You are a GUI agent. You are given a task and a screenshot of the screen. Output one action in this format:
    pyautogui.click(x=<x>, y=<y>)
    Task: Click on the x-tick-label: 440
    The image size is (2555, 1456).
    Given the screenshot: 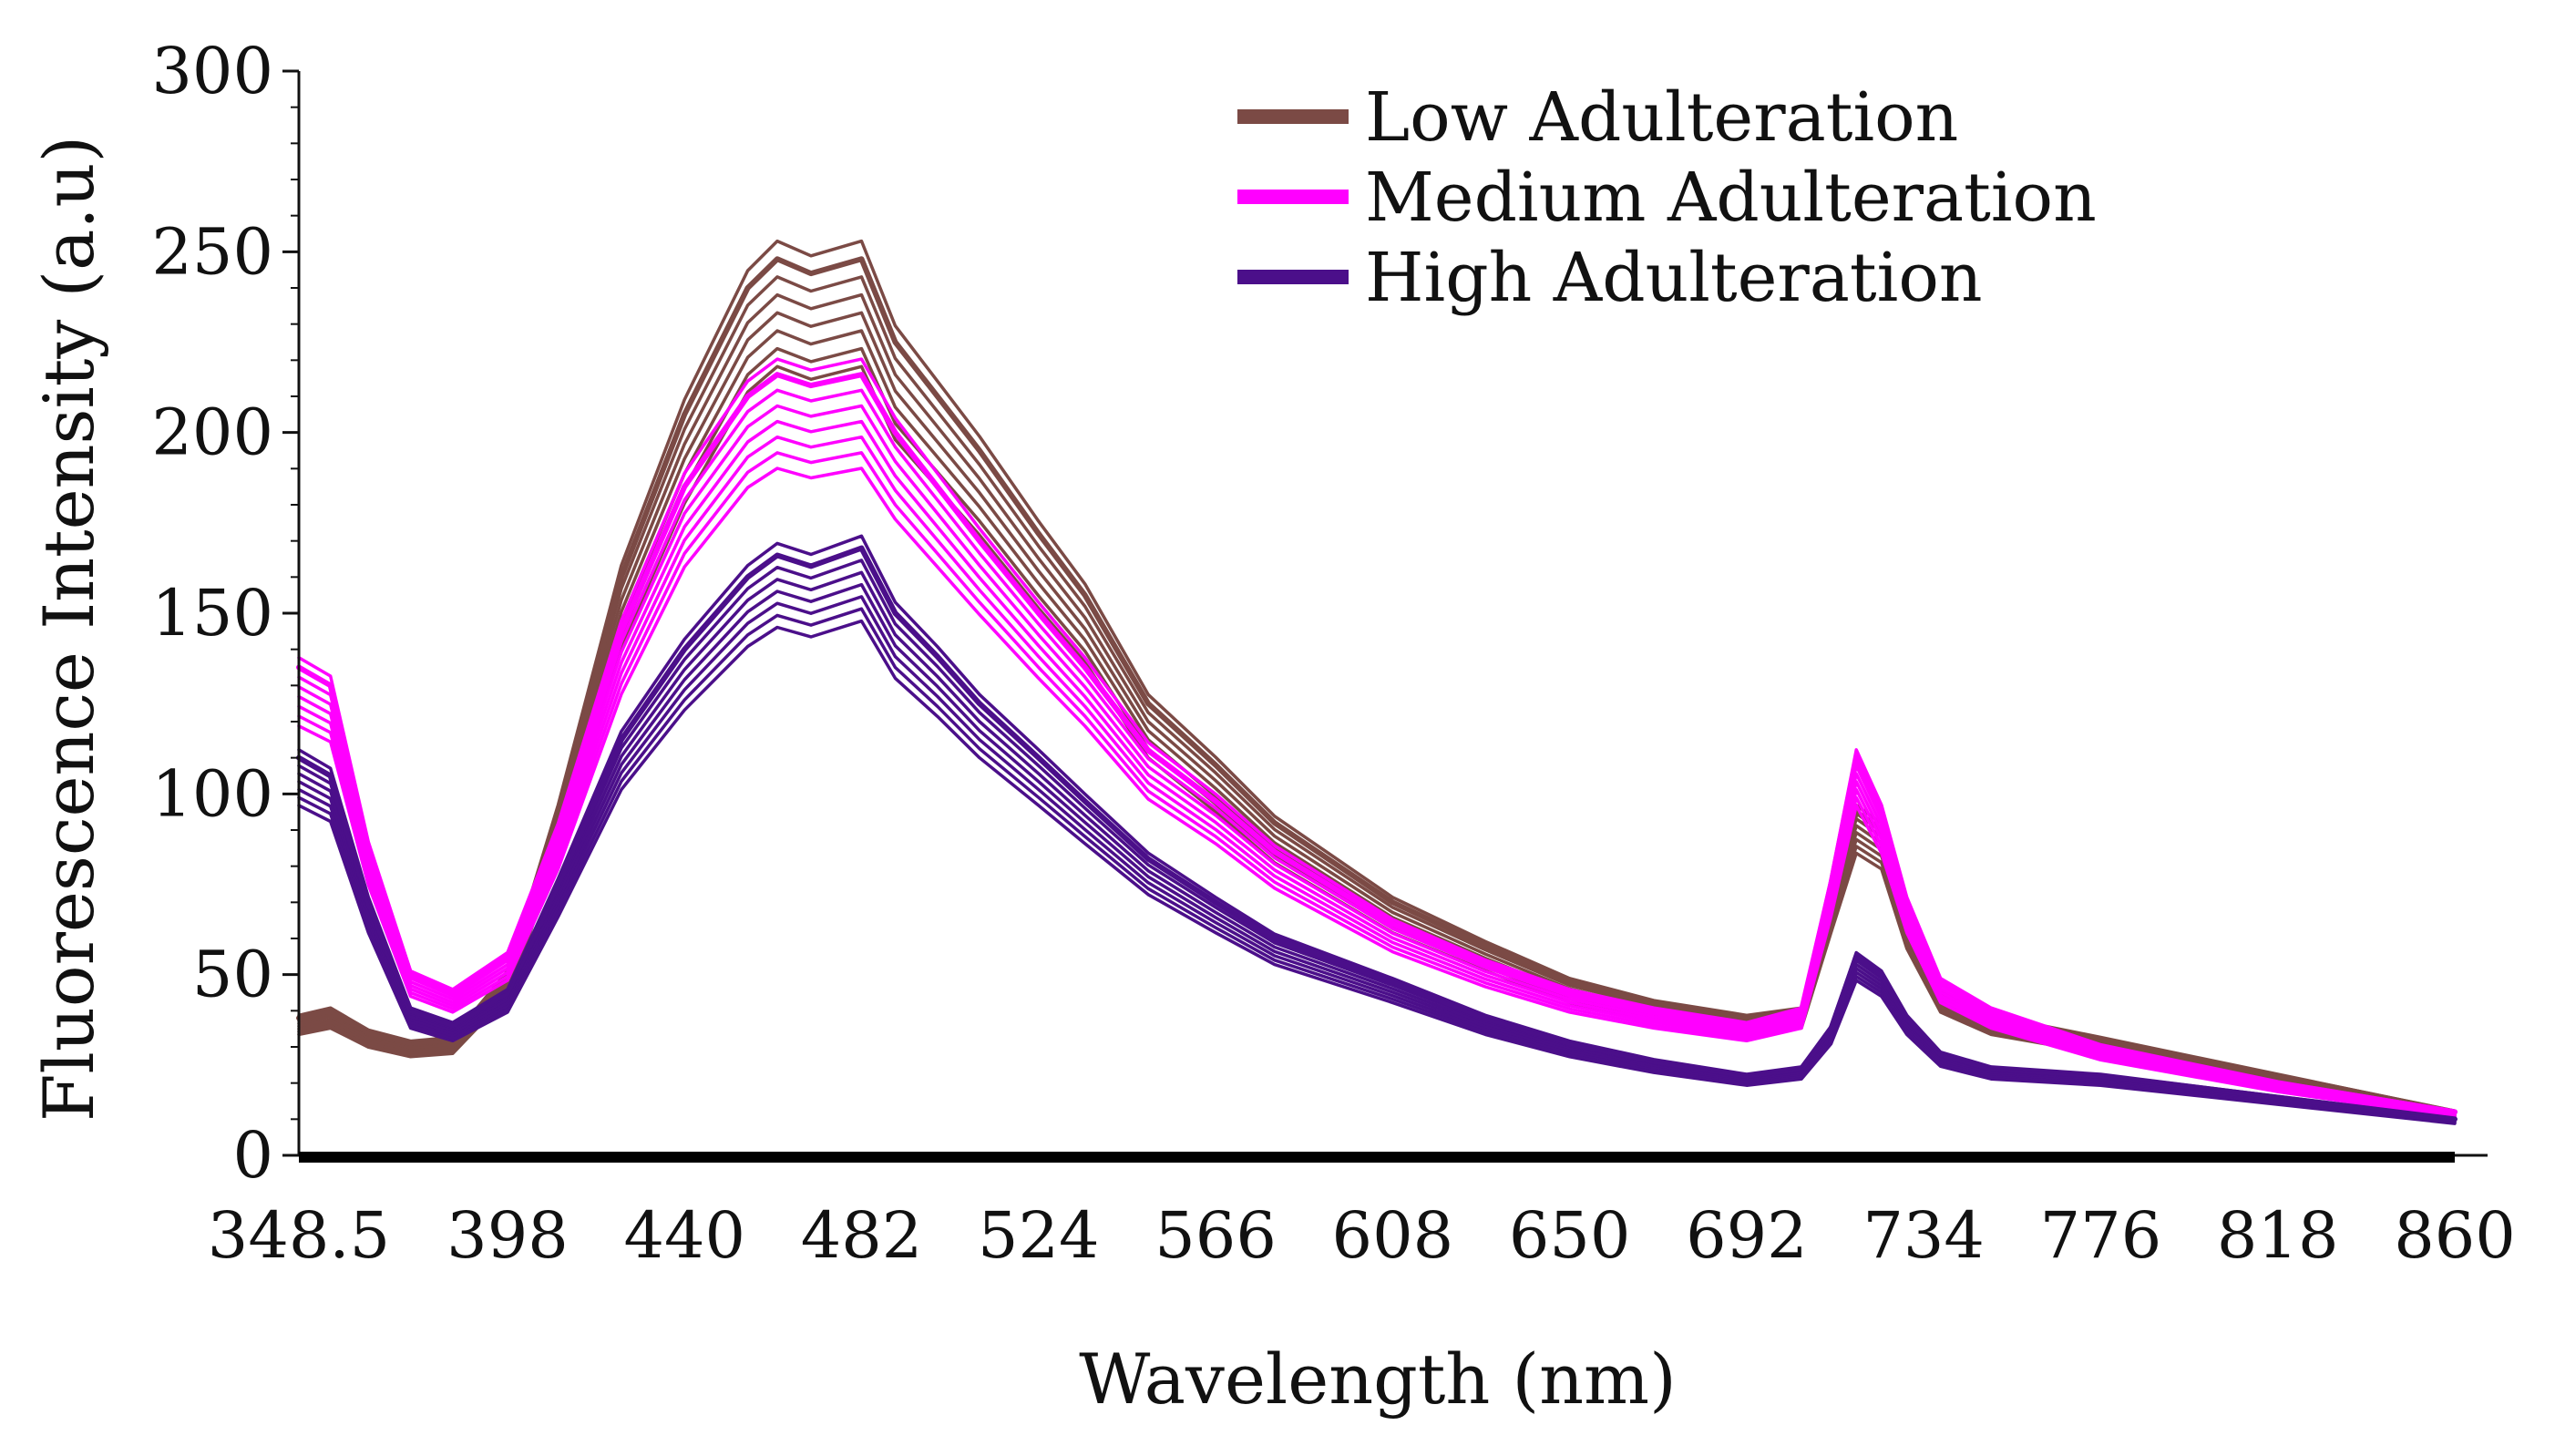 What is the action you would take?
    pyautogui.click(x=684, y=1235)
    